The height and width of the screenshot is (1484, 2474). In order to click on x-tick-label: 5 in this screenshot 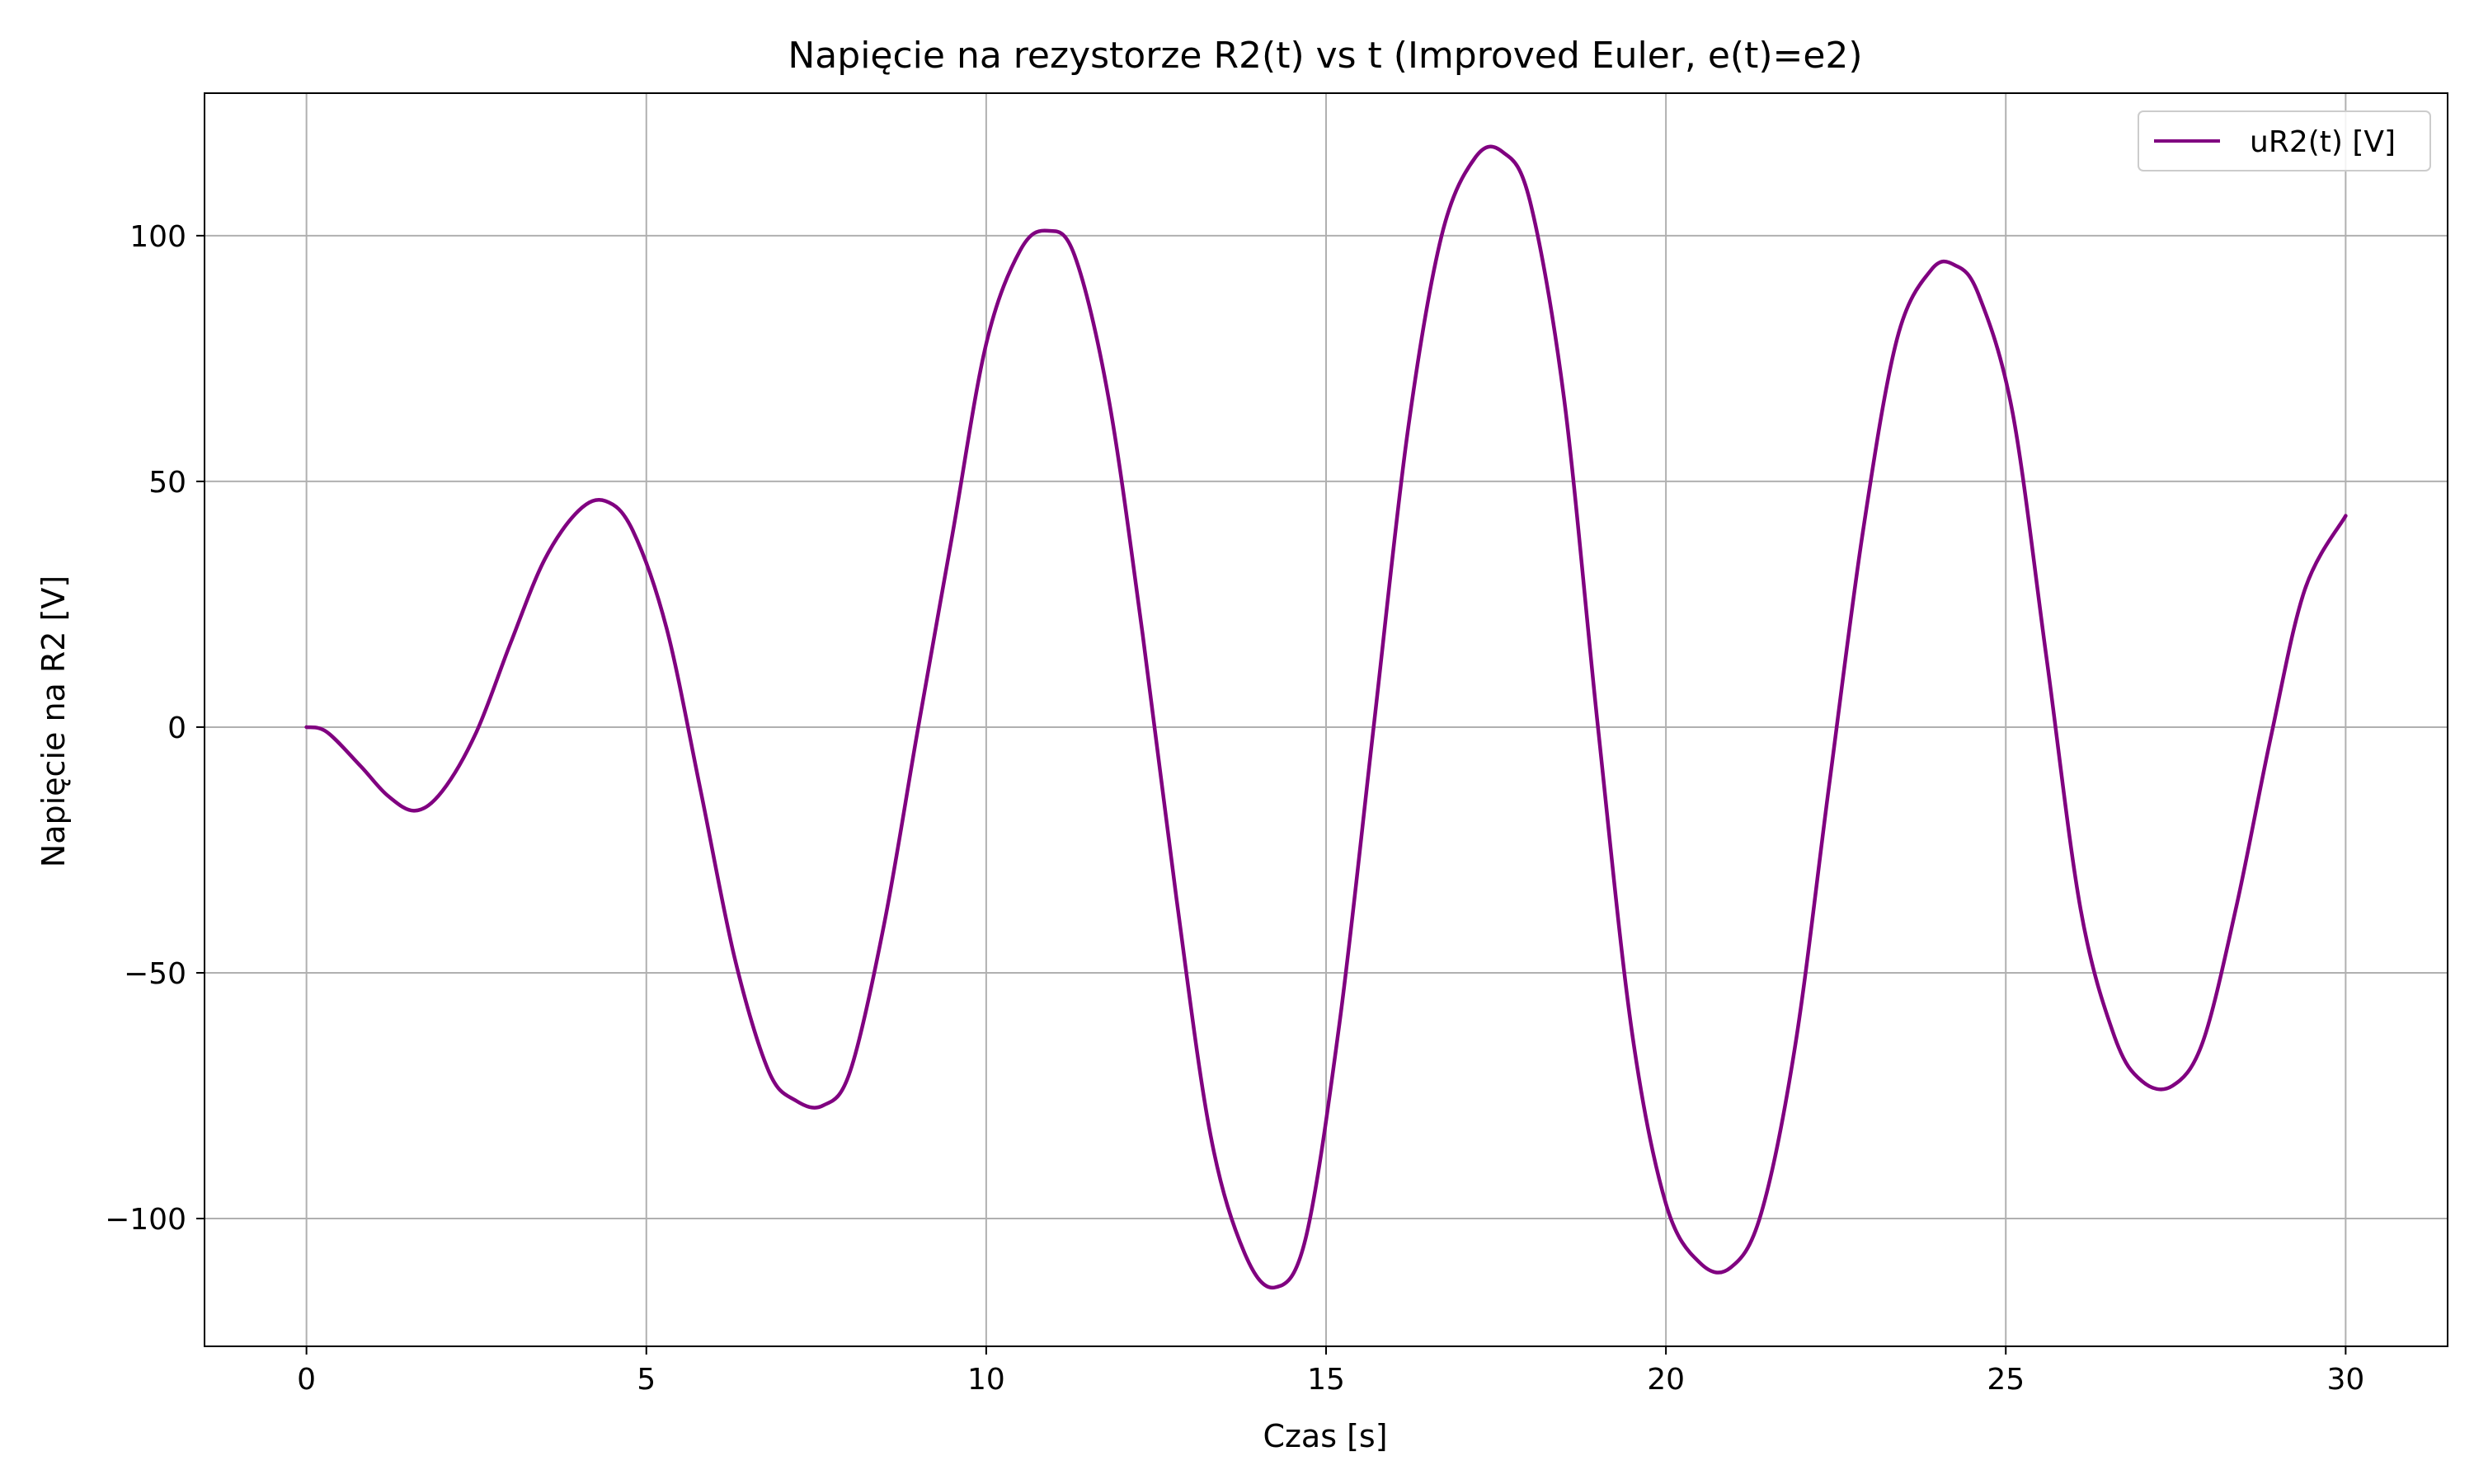, I will do `click(646, 1380)`.